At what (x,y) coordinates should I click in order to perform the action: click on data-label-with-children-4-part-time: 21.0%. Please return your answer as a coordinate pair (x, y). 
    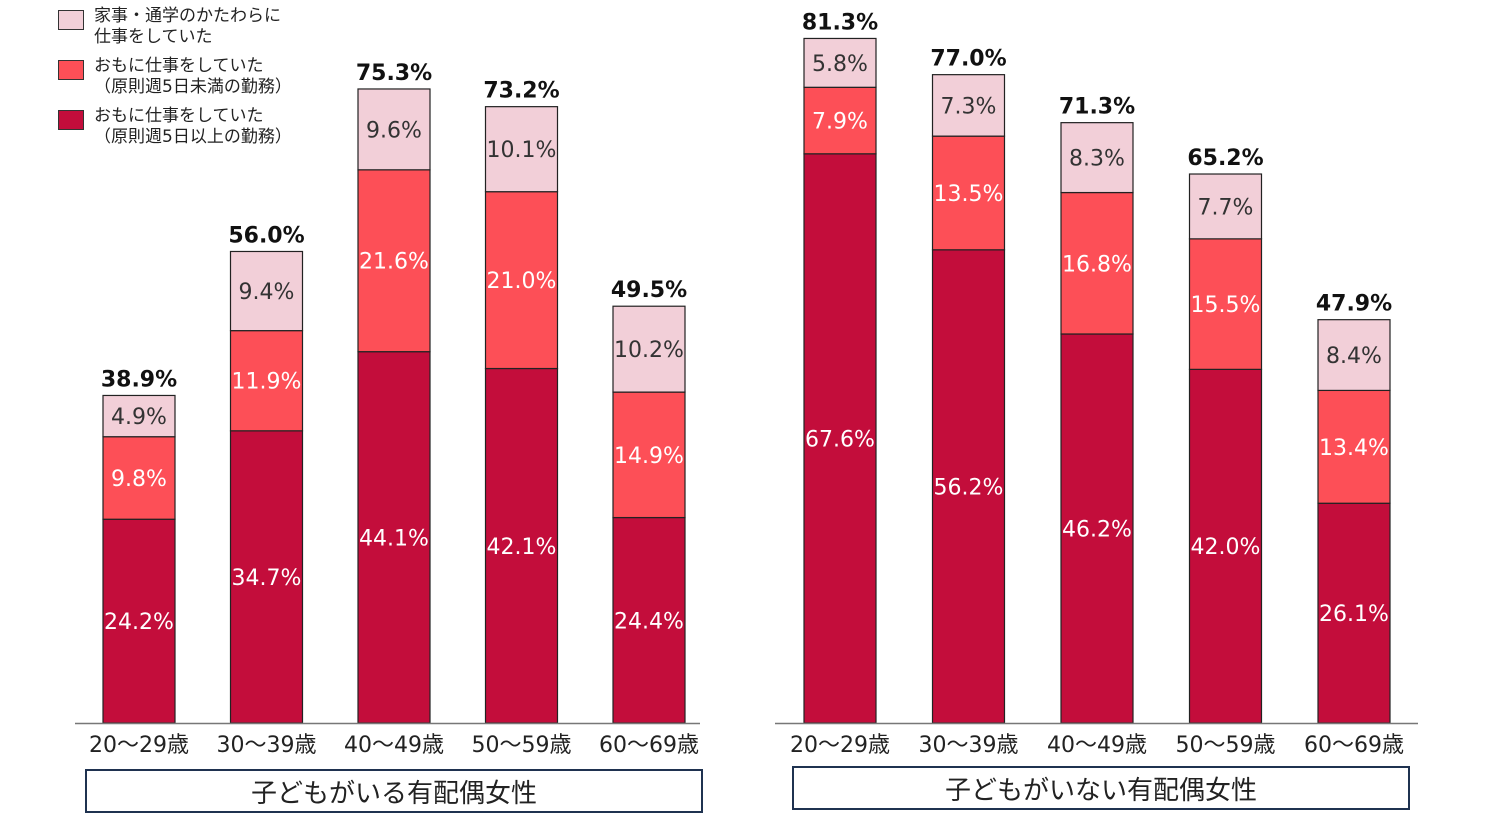
    Looking at the image, I should click on (522, 281).